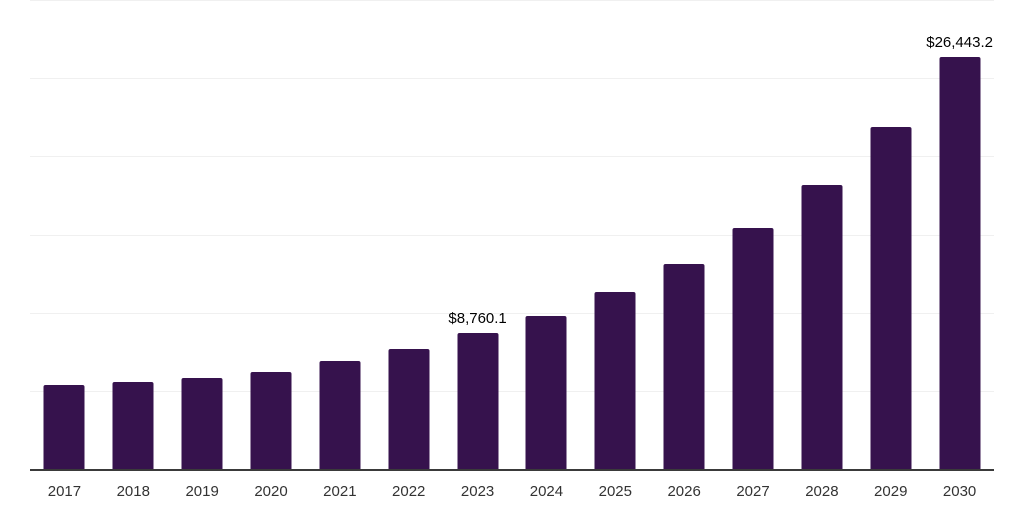 The width and height of the screenshot is (1024, 512). Describe the element at coordinates (340, 491) in the screenshot. I see `x-axis-label-2021: 2021` at that location.